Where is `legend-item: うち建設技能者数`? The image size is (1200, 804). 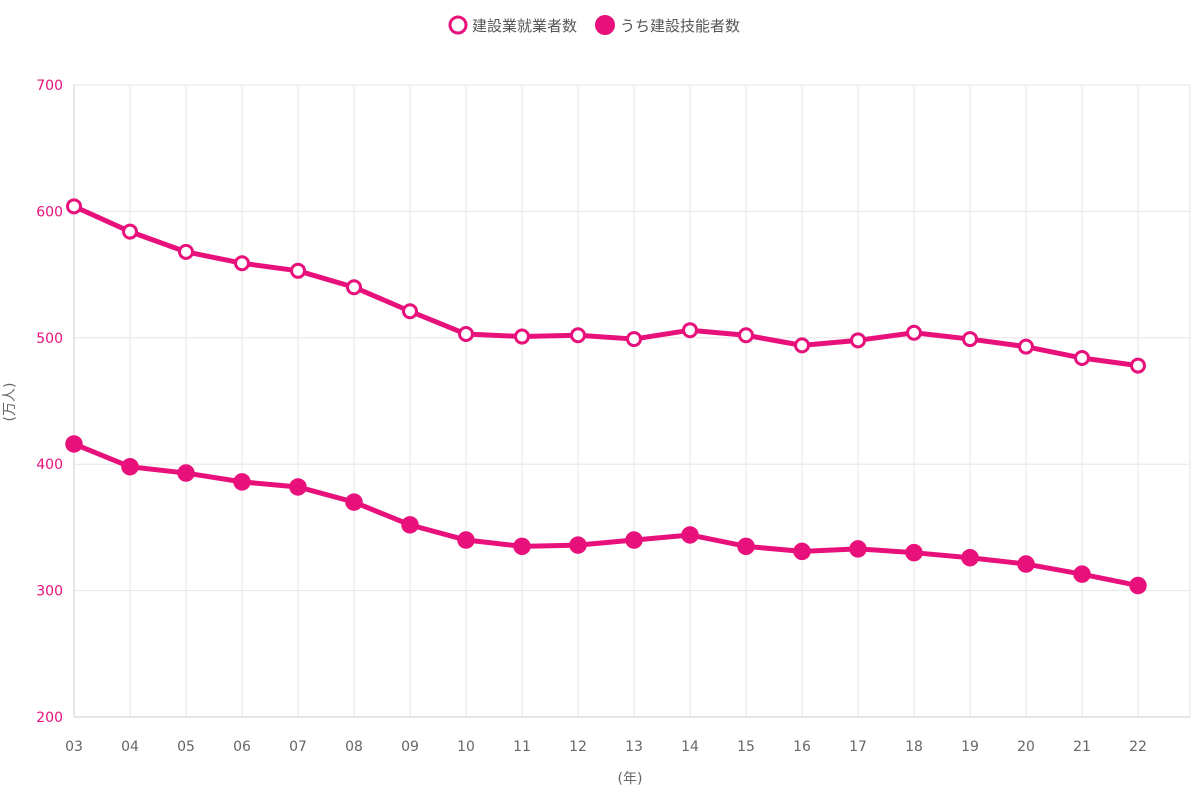 legend-item: うち建設技能者数 is located at coordinates (667, 25).